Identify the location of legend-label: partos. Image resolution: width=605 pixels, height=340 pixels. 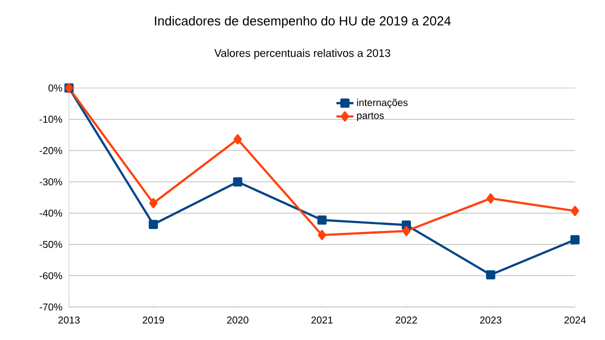
(370, 116).